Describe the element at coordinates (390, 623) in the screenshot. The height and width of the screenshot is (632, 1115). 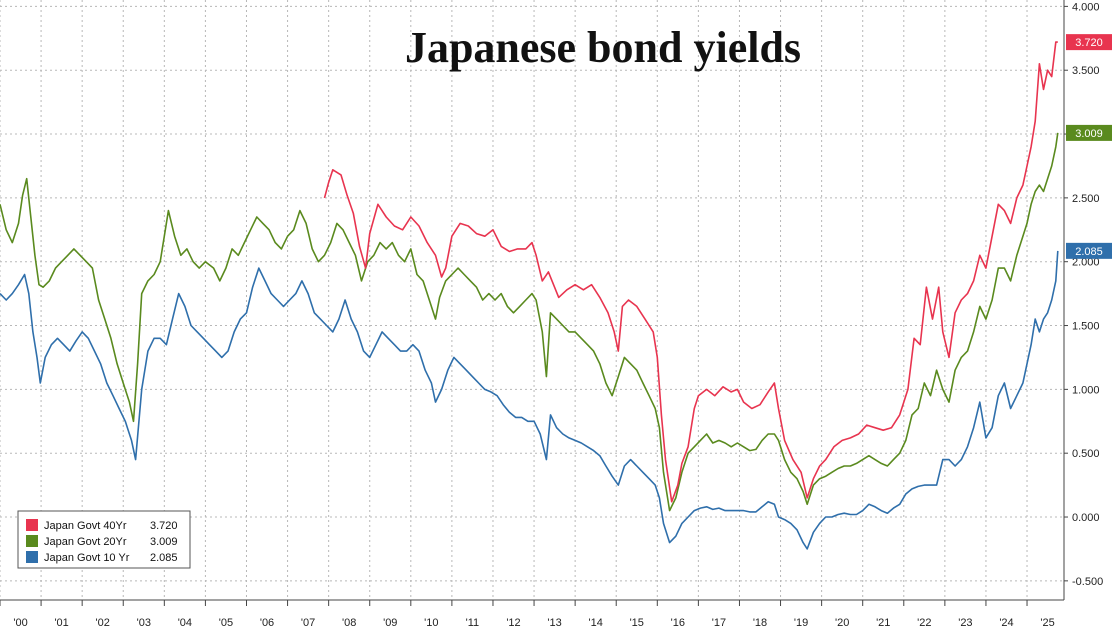
I see `x-tick-label: '09` at that location.